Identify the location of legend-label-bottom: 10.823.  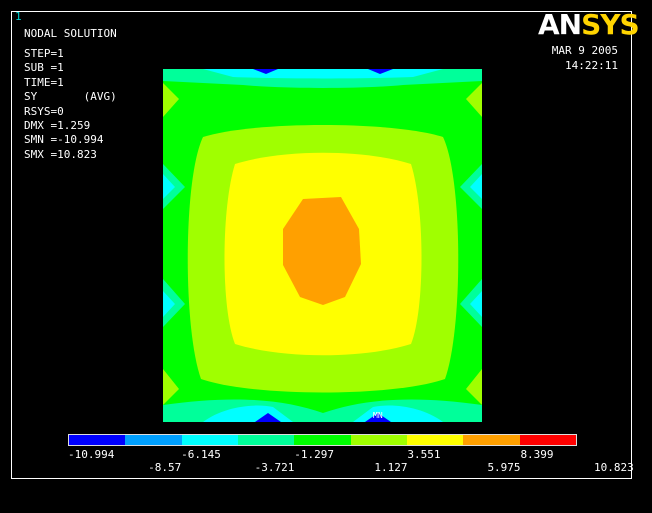
(613, 467).